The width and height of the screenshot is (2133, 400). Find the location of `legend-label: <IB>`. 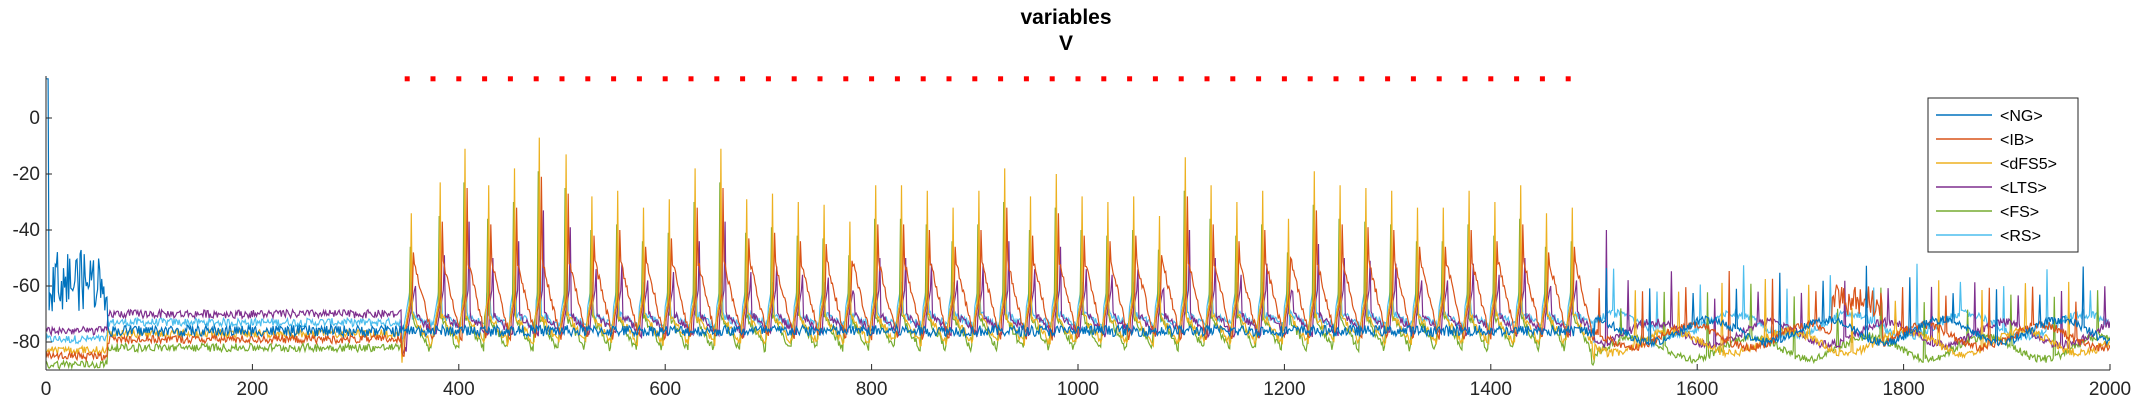

legend-label: <IB> is located at coordinates (2017, 140).